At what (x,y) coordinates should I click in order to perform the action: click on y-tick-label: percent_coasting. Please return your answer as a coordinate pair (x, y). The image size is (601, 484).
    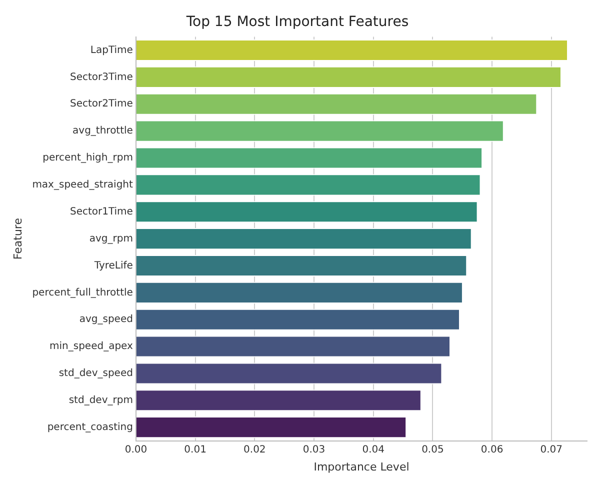
    Looking at the image, I should click on (90, 427).